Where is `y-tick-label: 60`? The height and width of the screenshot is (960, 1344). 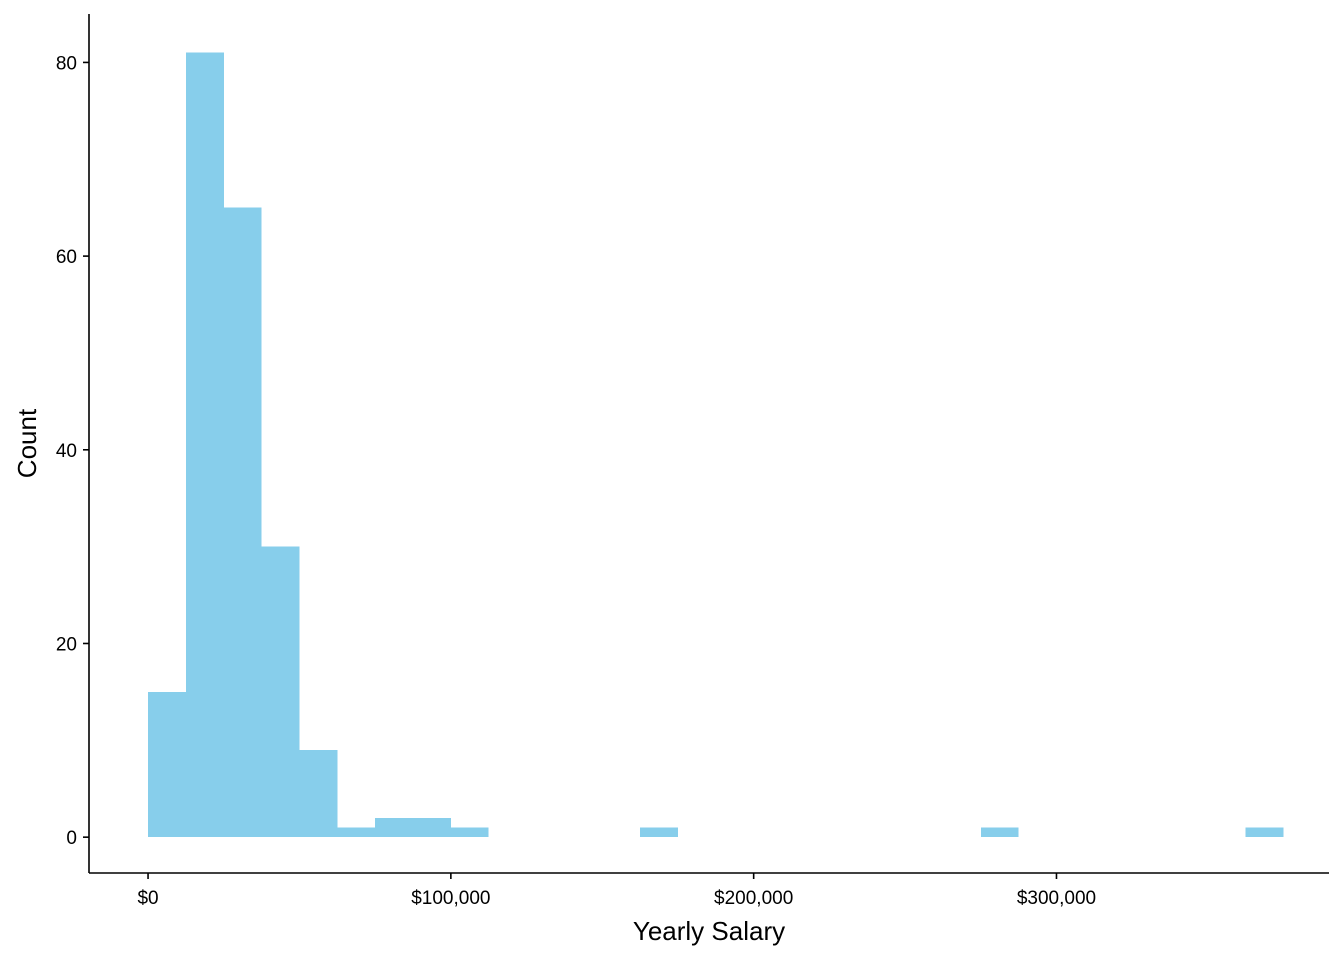 y-tick-label: 60 is located at coordinates (66, 257).